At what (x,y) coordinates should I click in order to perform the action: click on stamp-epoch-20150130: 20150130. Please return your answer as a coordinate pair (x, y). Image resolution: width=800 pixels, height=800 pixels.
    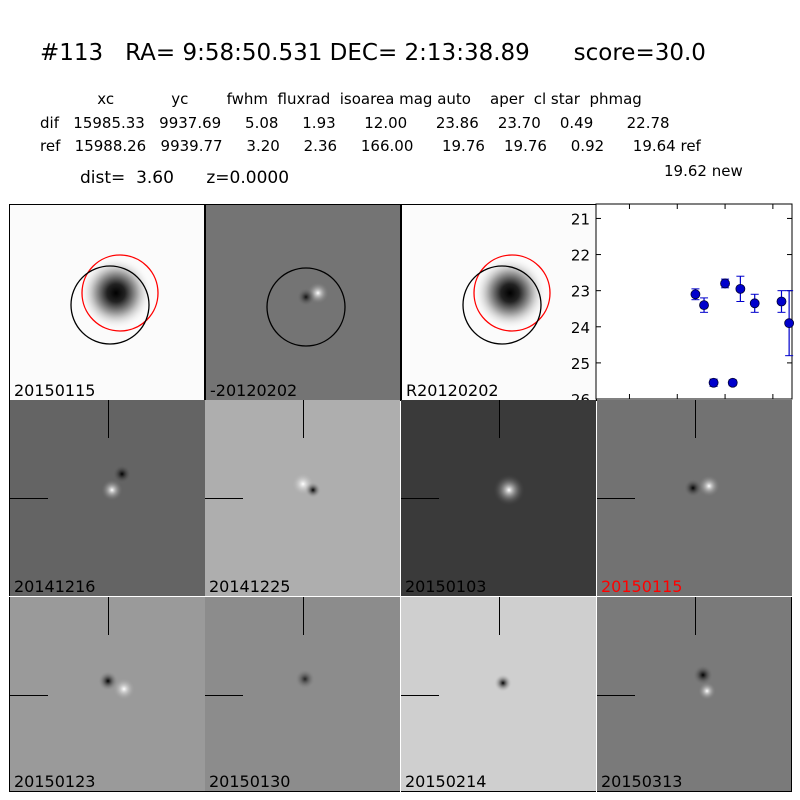
    Looking at the image, I should click on (302, 694).